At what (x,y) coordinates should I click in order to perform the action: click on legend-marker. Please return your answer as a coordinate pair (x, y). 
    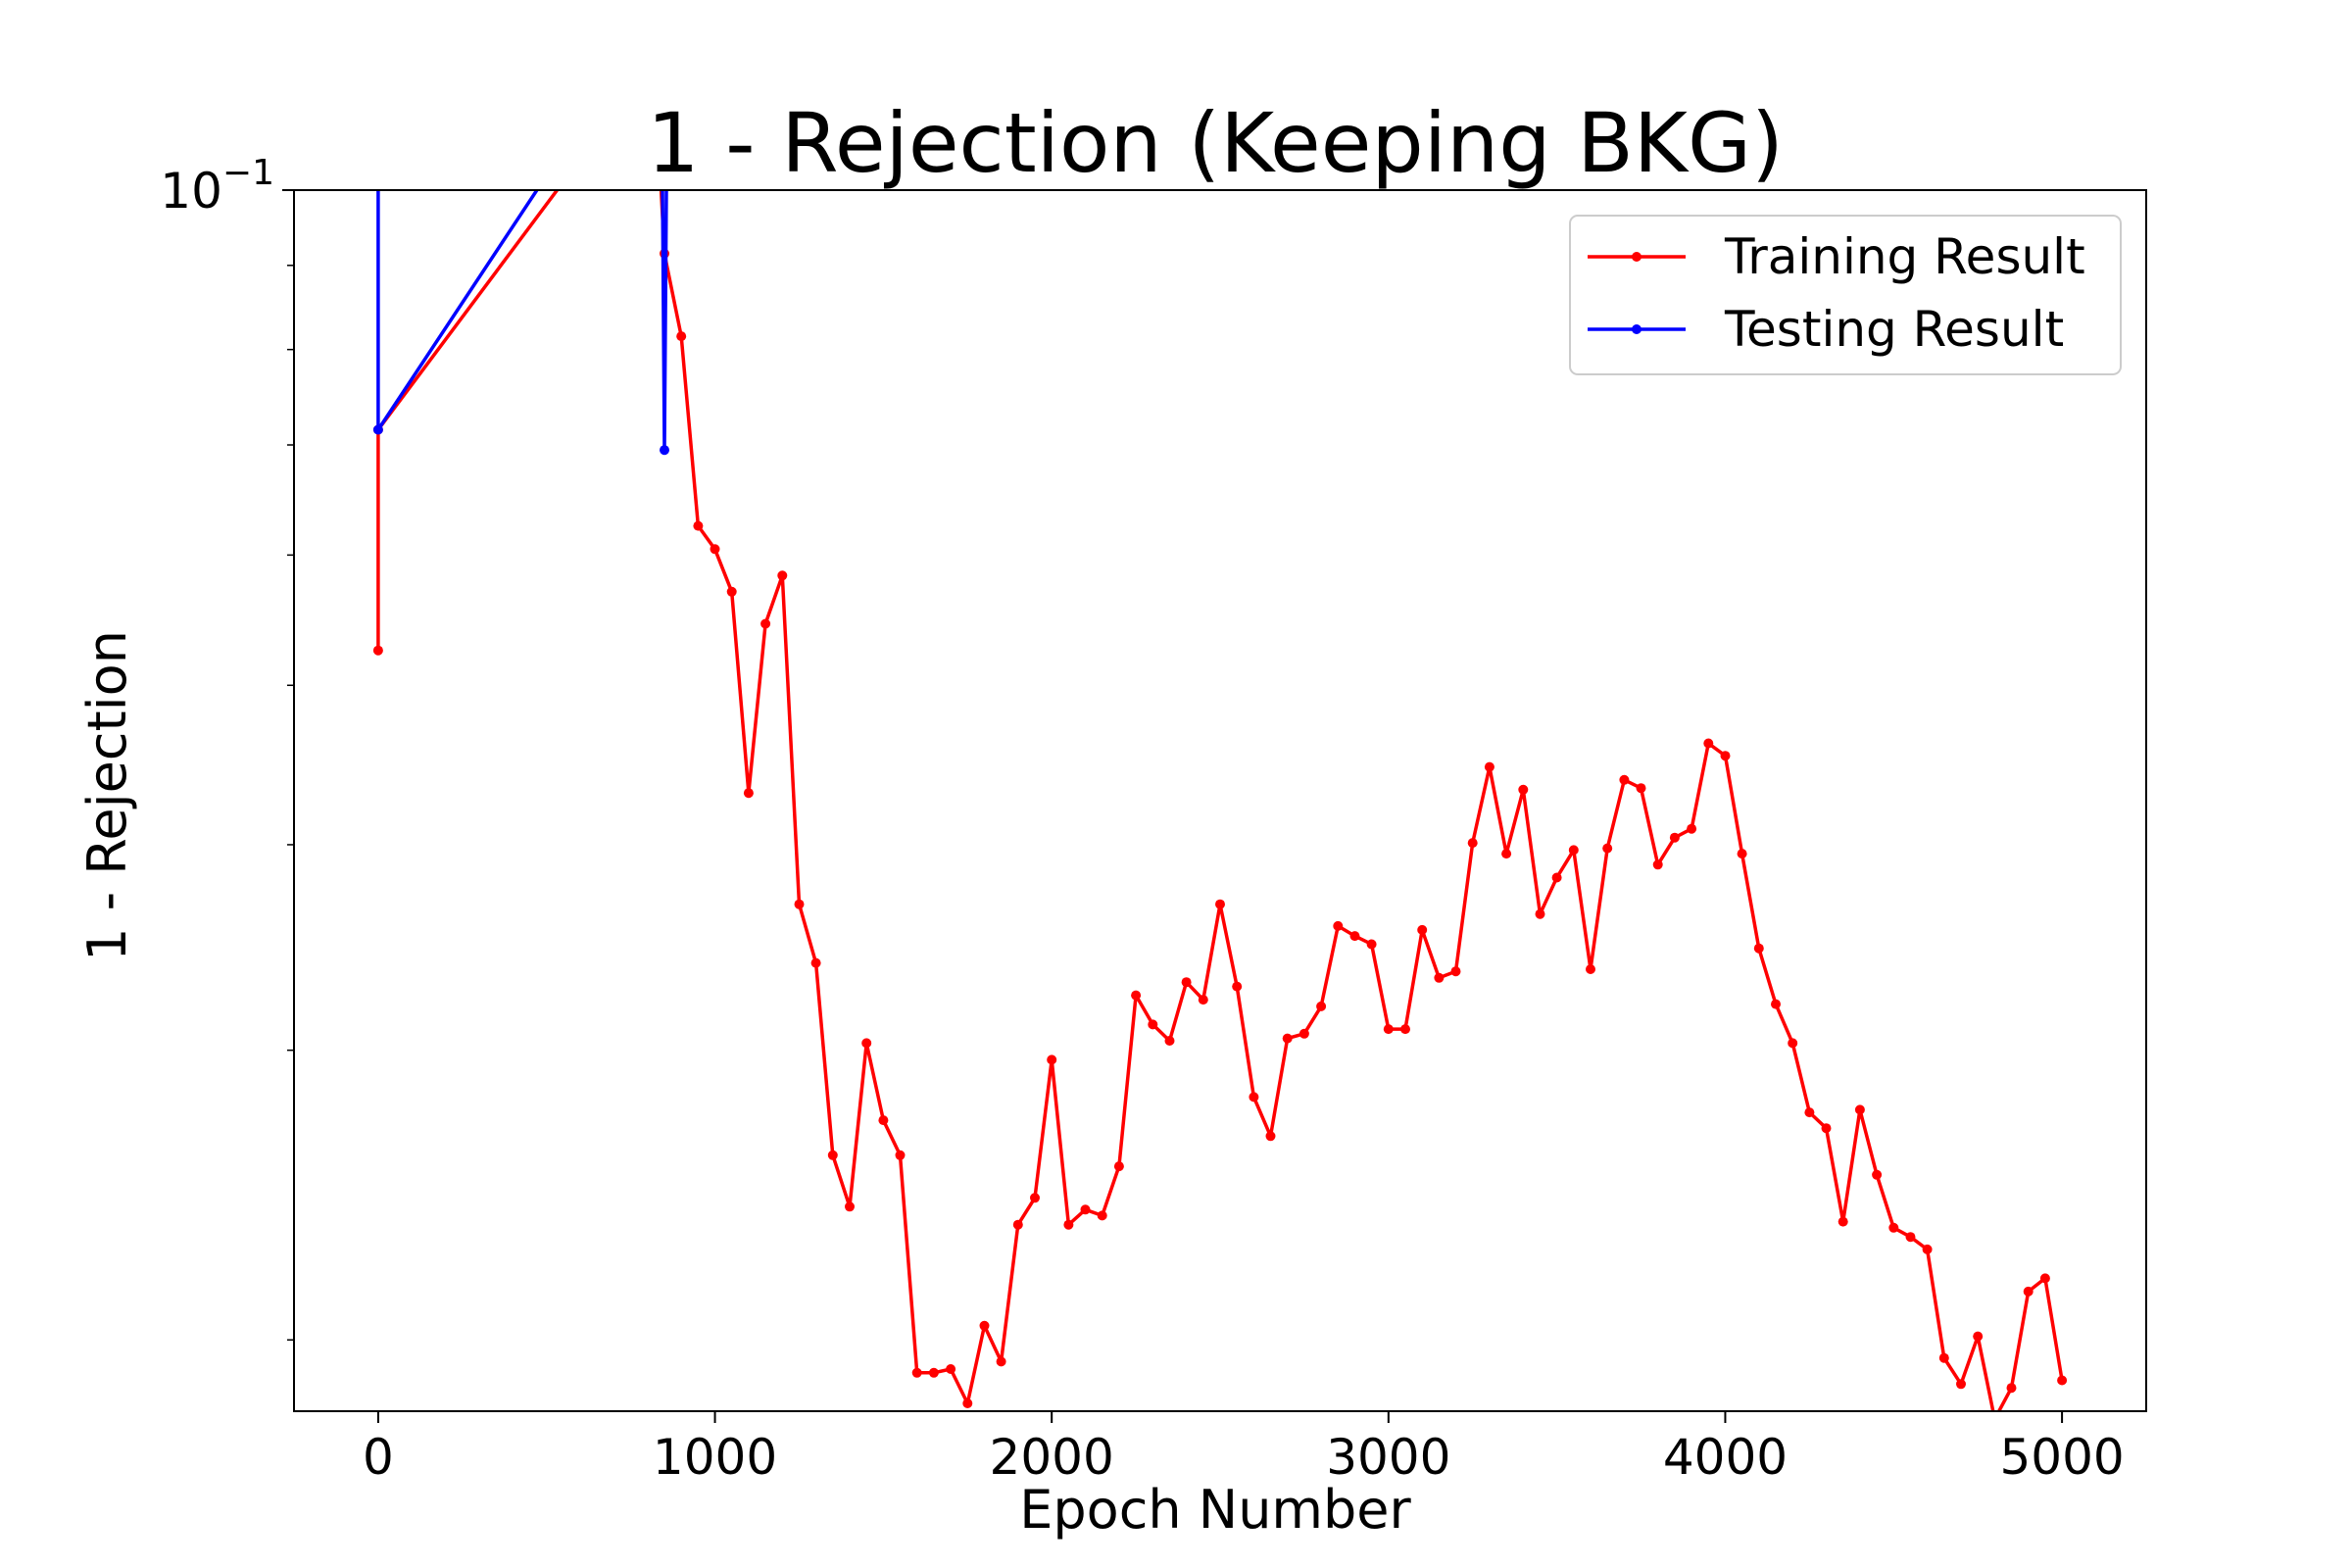
    Looking at the image, I should click on (1637, 329).